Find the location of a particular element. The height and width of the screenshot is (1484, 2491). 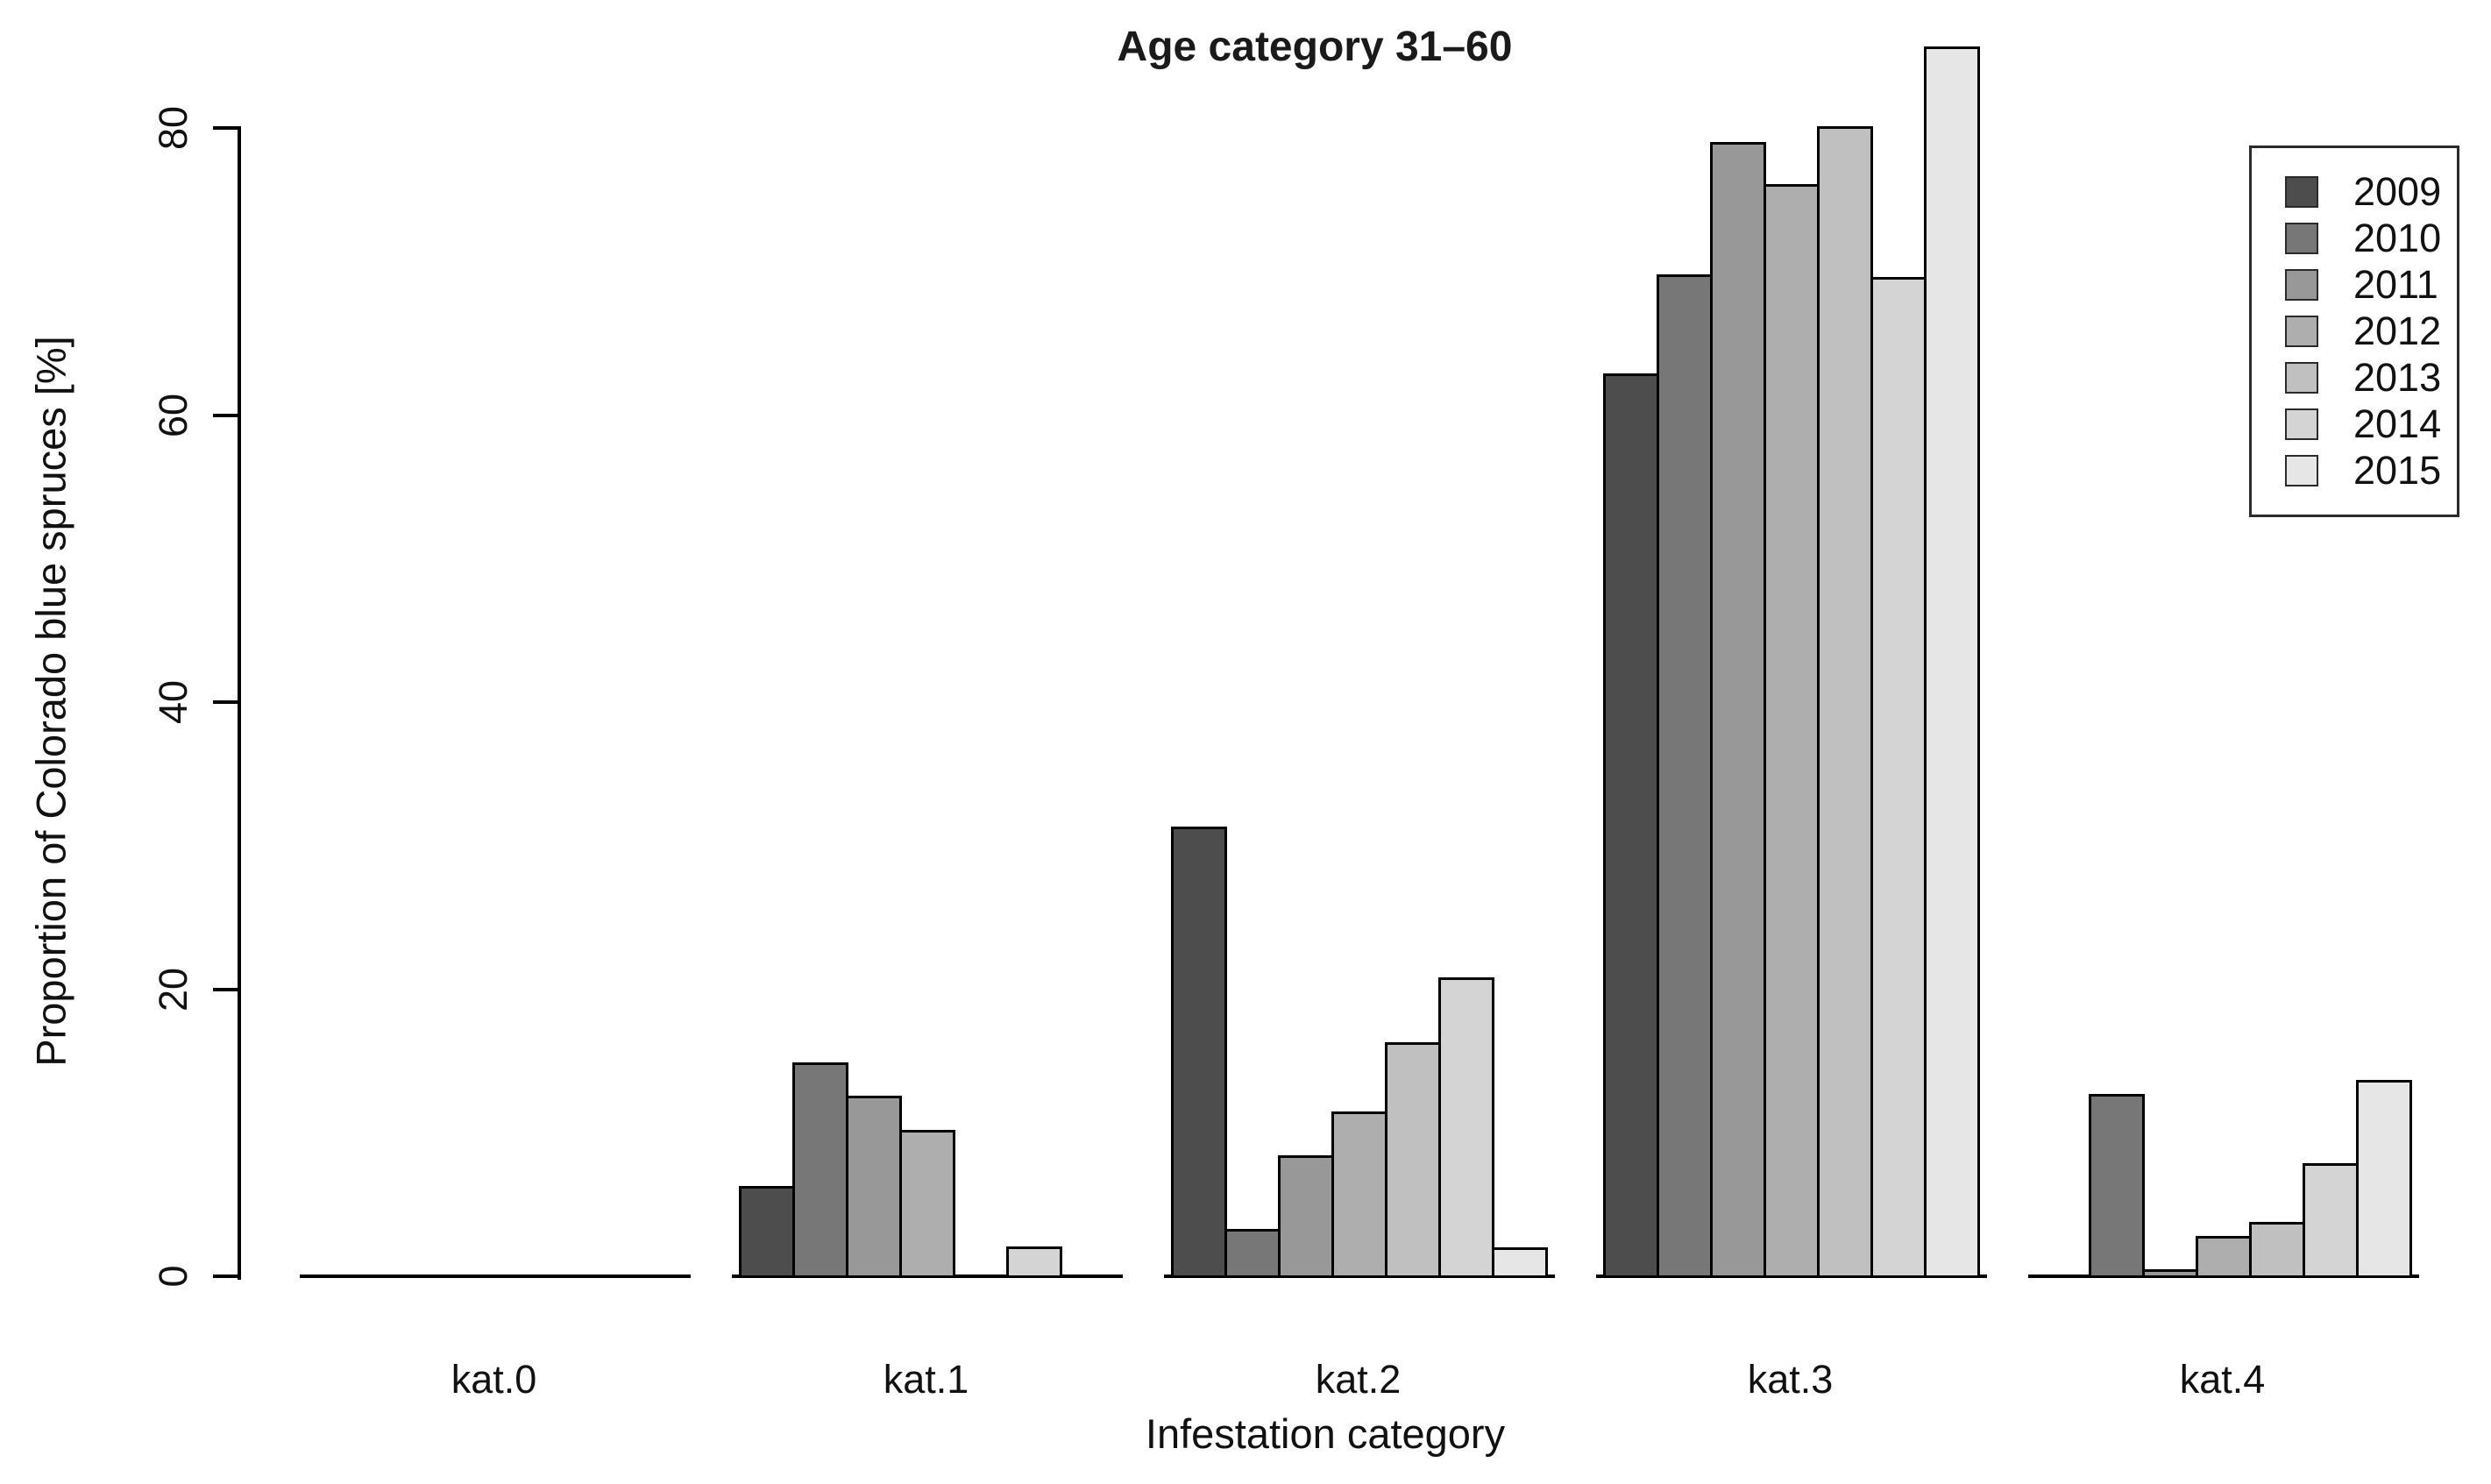

category-label: kat.1 is located at coordinates (926, 1380).